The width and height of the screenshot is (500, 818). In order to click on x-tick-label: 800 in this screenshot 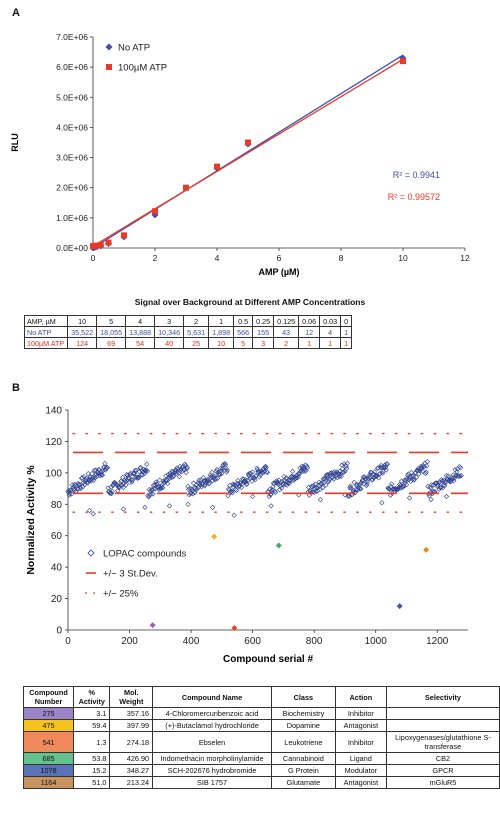, I will do `click(314, 641)`.